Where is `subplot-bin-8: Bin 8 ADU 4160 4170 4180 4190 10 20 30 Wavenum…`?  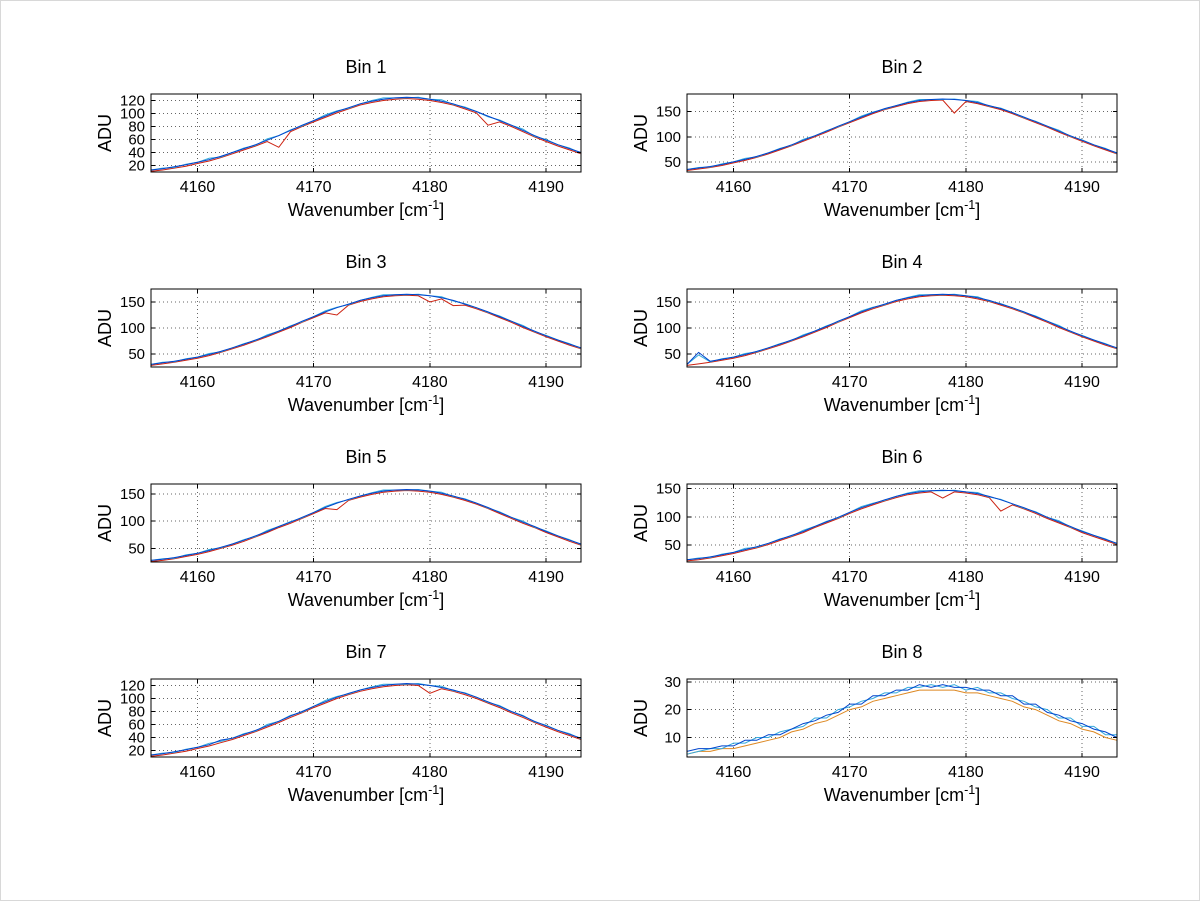
subplot-bin-8: Bin 8 ADU 4160 4170 4180 4190 10 20 30 Wavenum… is located at coordinates (877, 725).